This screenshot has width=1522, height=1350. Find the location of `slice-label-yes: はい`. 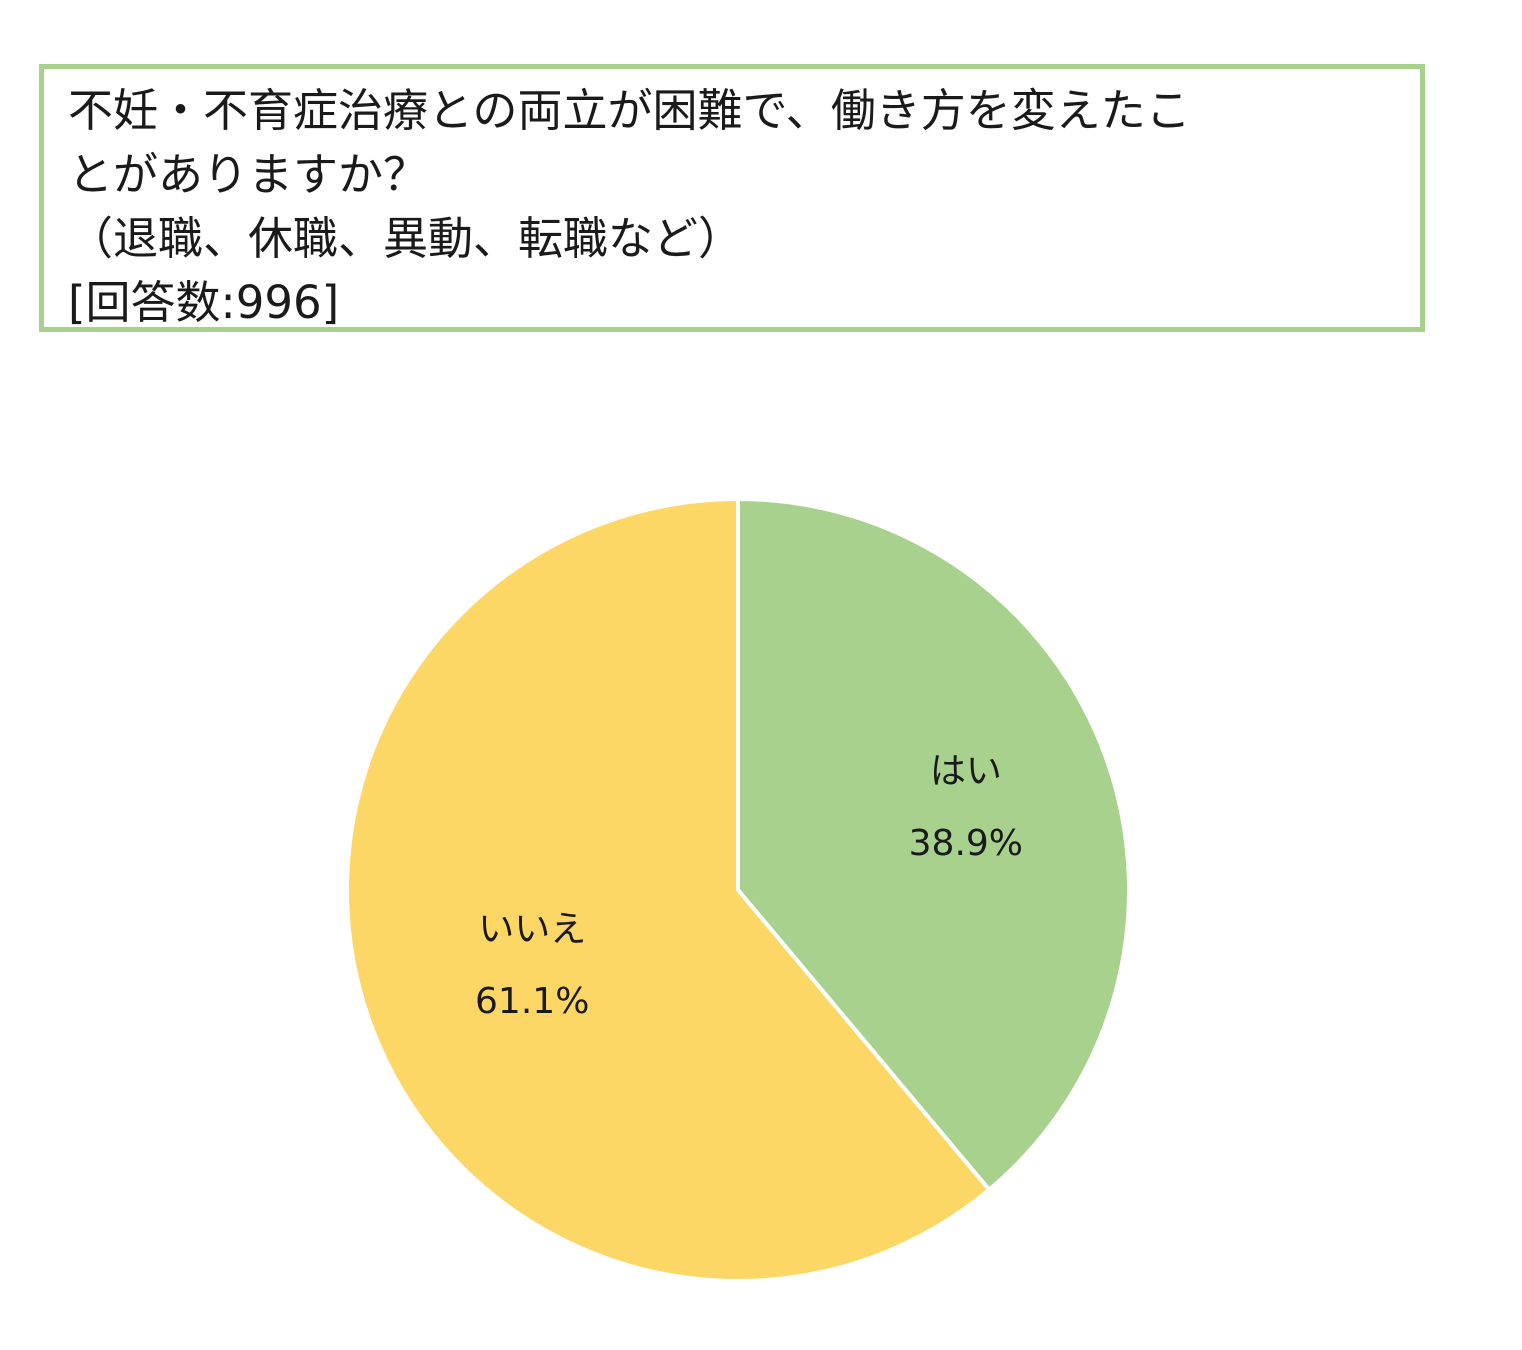

slice-label-yes: はい is located at coordinates (966, 771).